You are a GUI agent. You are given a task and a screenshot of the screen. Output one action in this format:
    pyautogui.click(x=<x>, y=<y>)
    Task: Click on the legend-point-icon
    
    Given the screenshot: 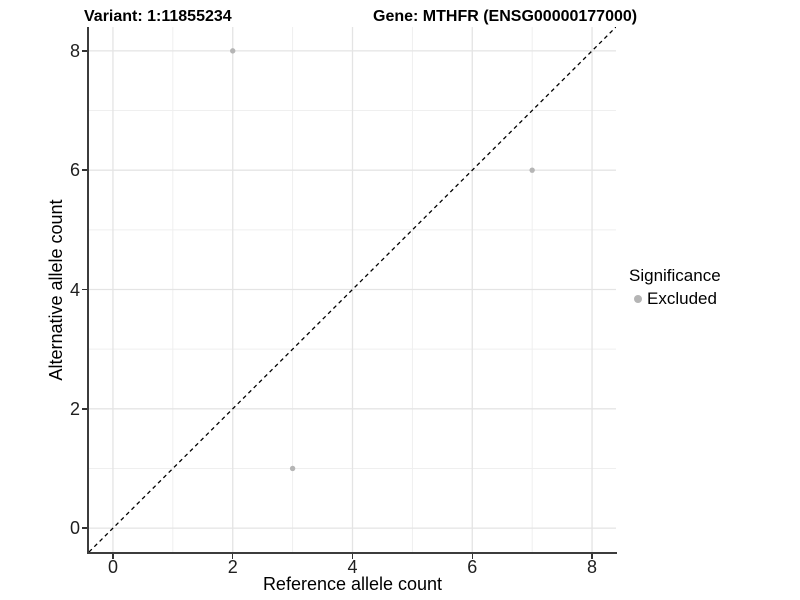 What is the action you would take?
    pyautogui.click(x=638, y=298)
    